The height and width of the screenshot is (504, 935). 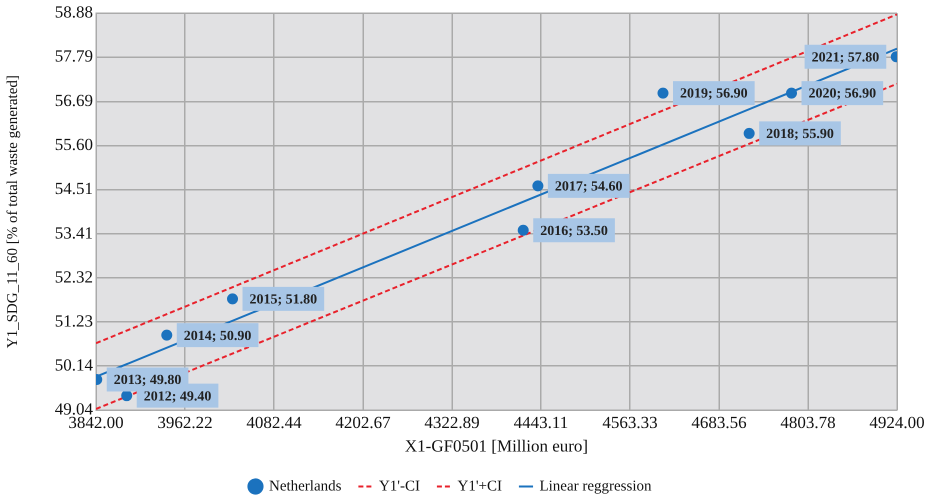 What do you see at coordinates (399, 486) in the screenshot?
I see `legend-label: Y1'-CI` at bounding box center [399, 486].